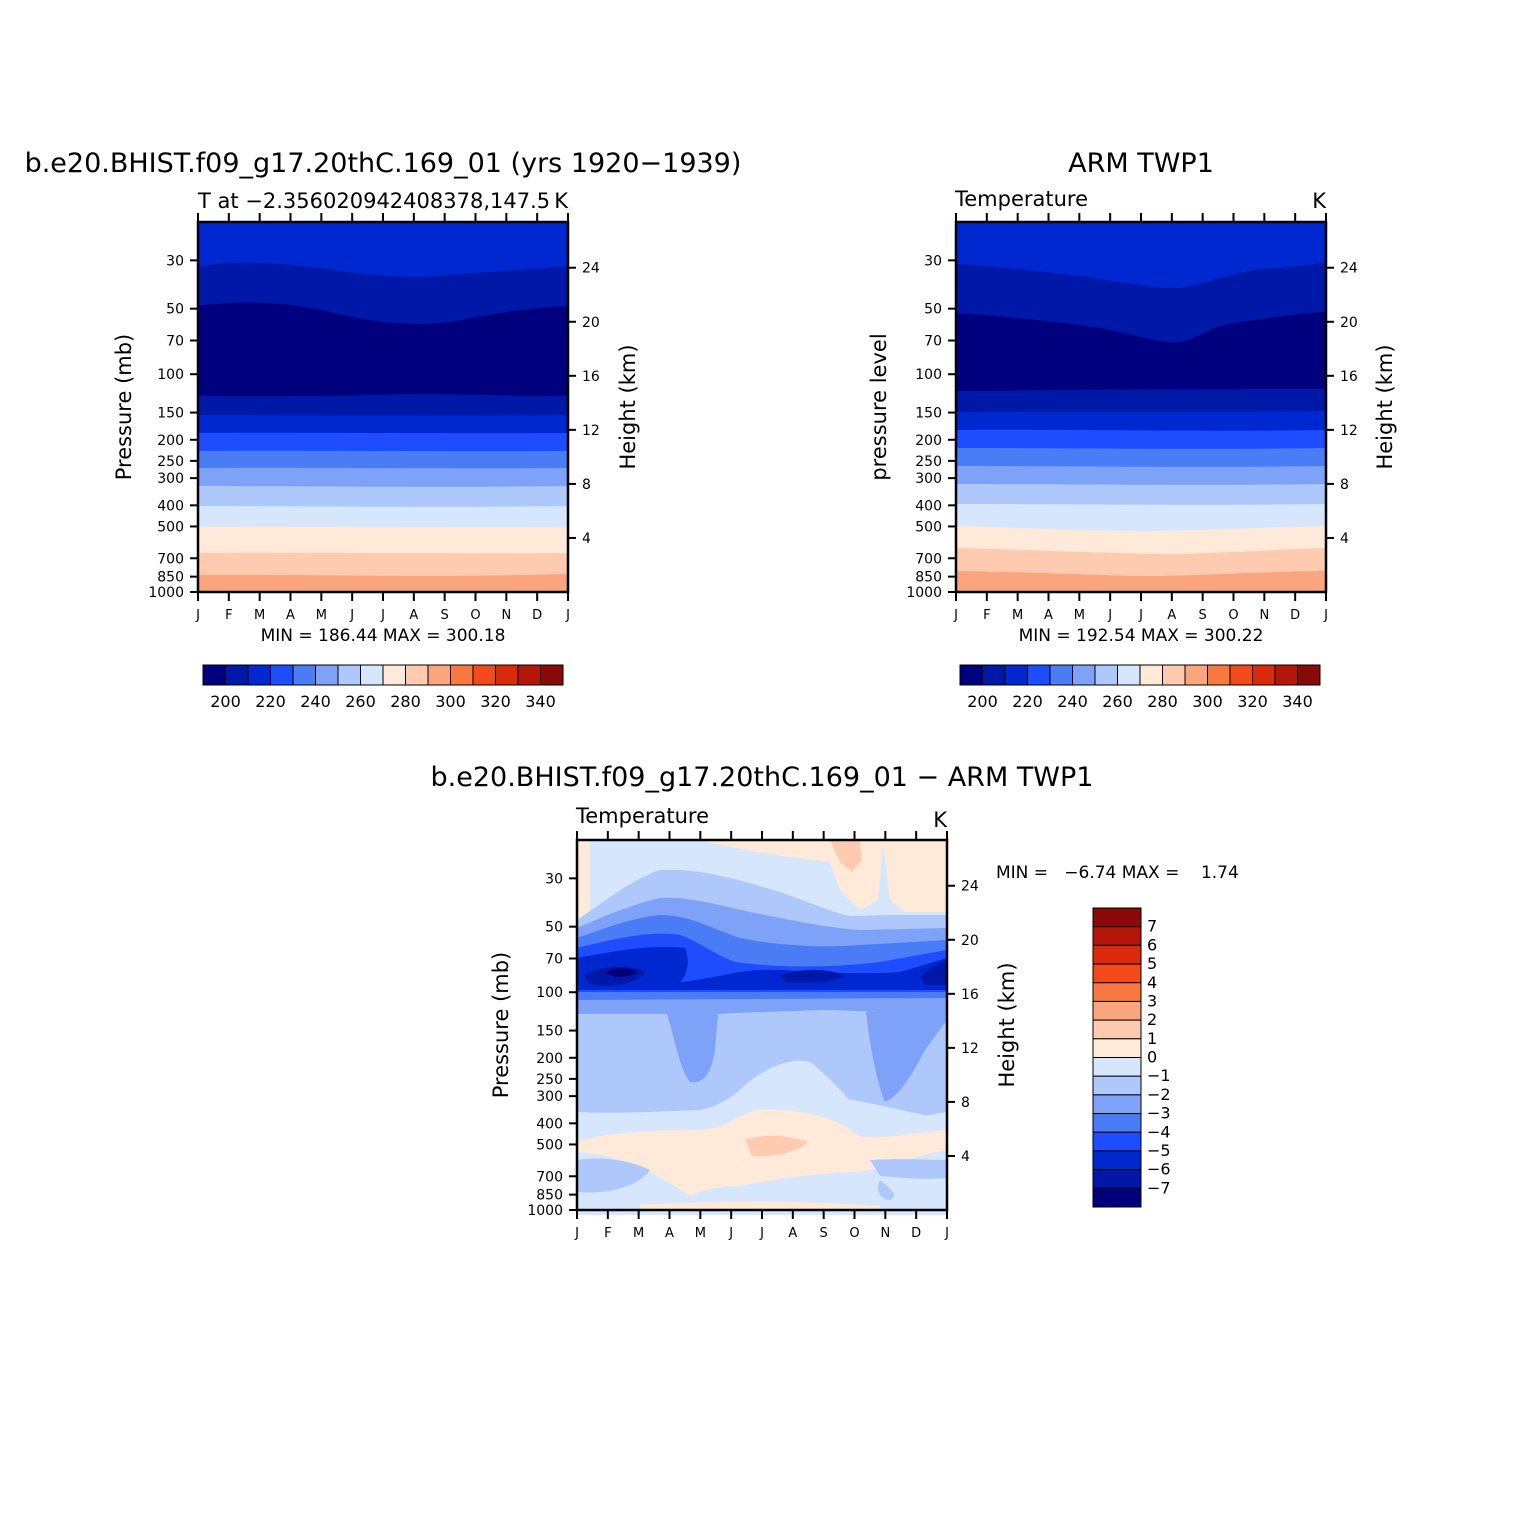 The width and height of the screenshot is (1524, 1524). I want to click on colorbar-label: 2, so click(1152, 1019).